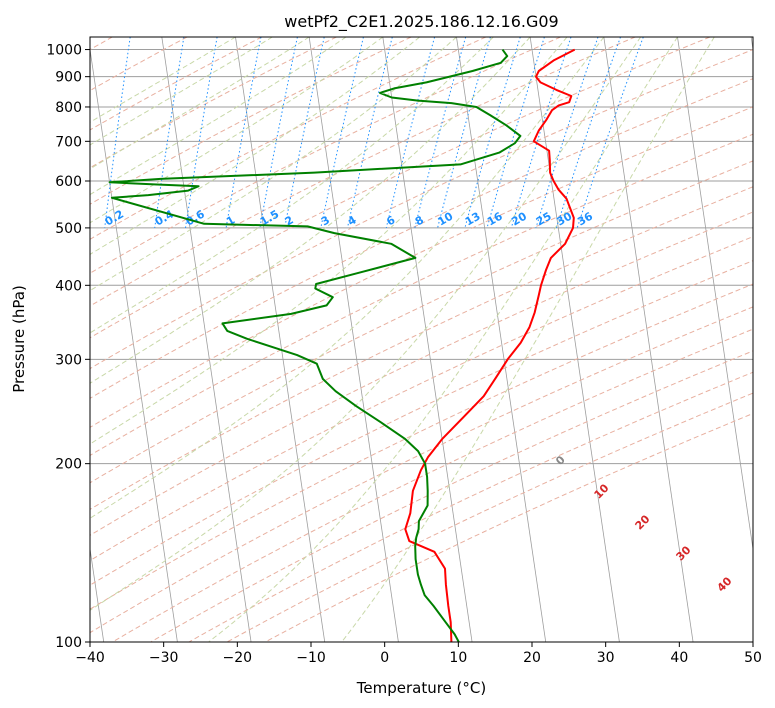  What do you see at coordinates (418, 654) in the screenshot?
I see `x-axis-ticks: −40 −30 −20 −10 0 10 20 30 40 50` at bounding box center [418, 654].